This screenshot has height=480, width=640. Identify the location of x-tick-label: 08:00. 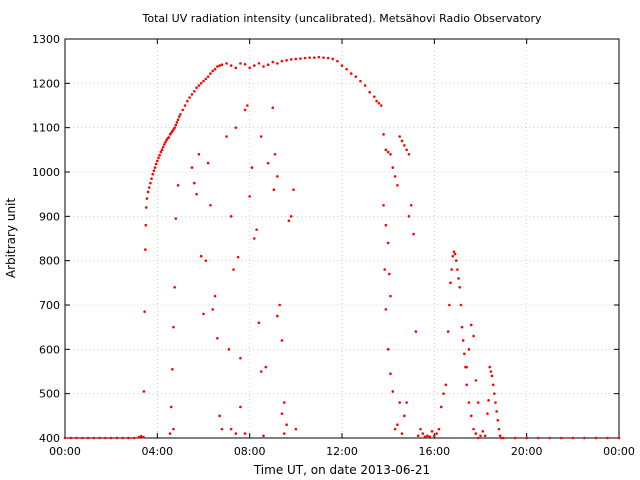
(250, 451).